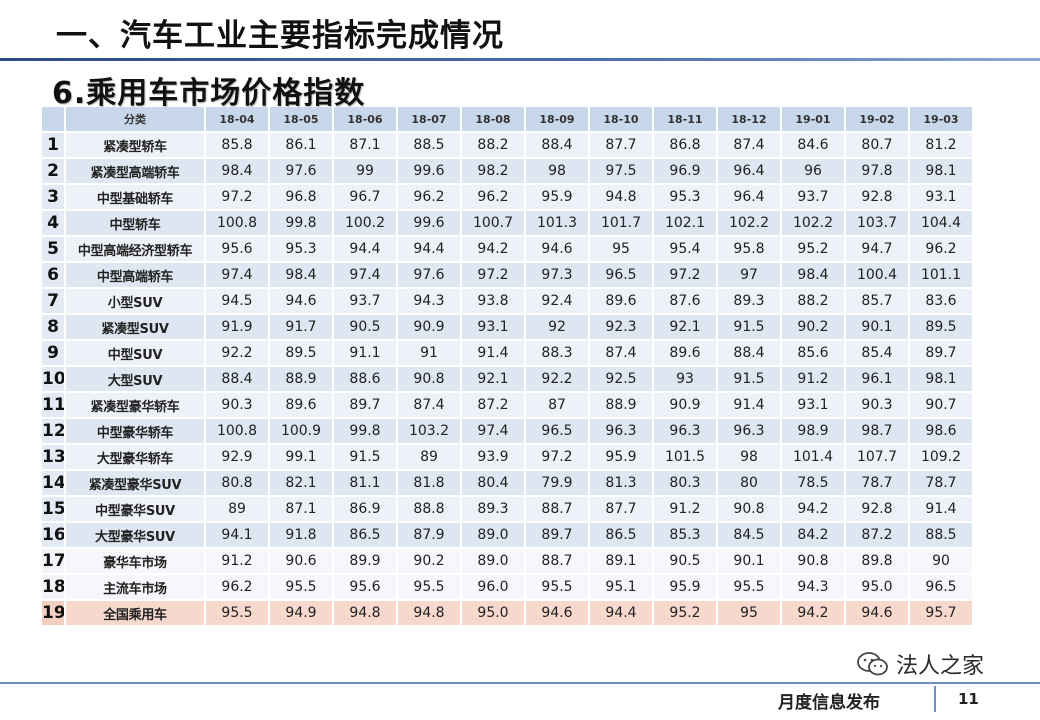 This screenshot has width=1040, height=720. I want to click on table-cell: 97.5, so click(621, 171).